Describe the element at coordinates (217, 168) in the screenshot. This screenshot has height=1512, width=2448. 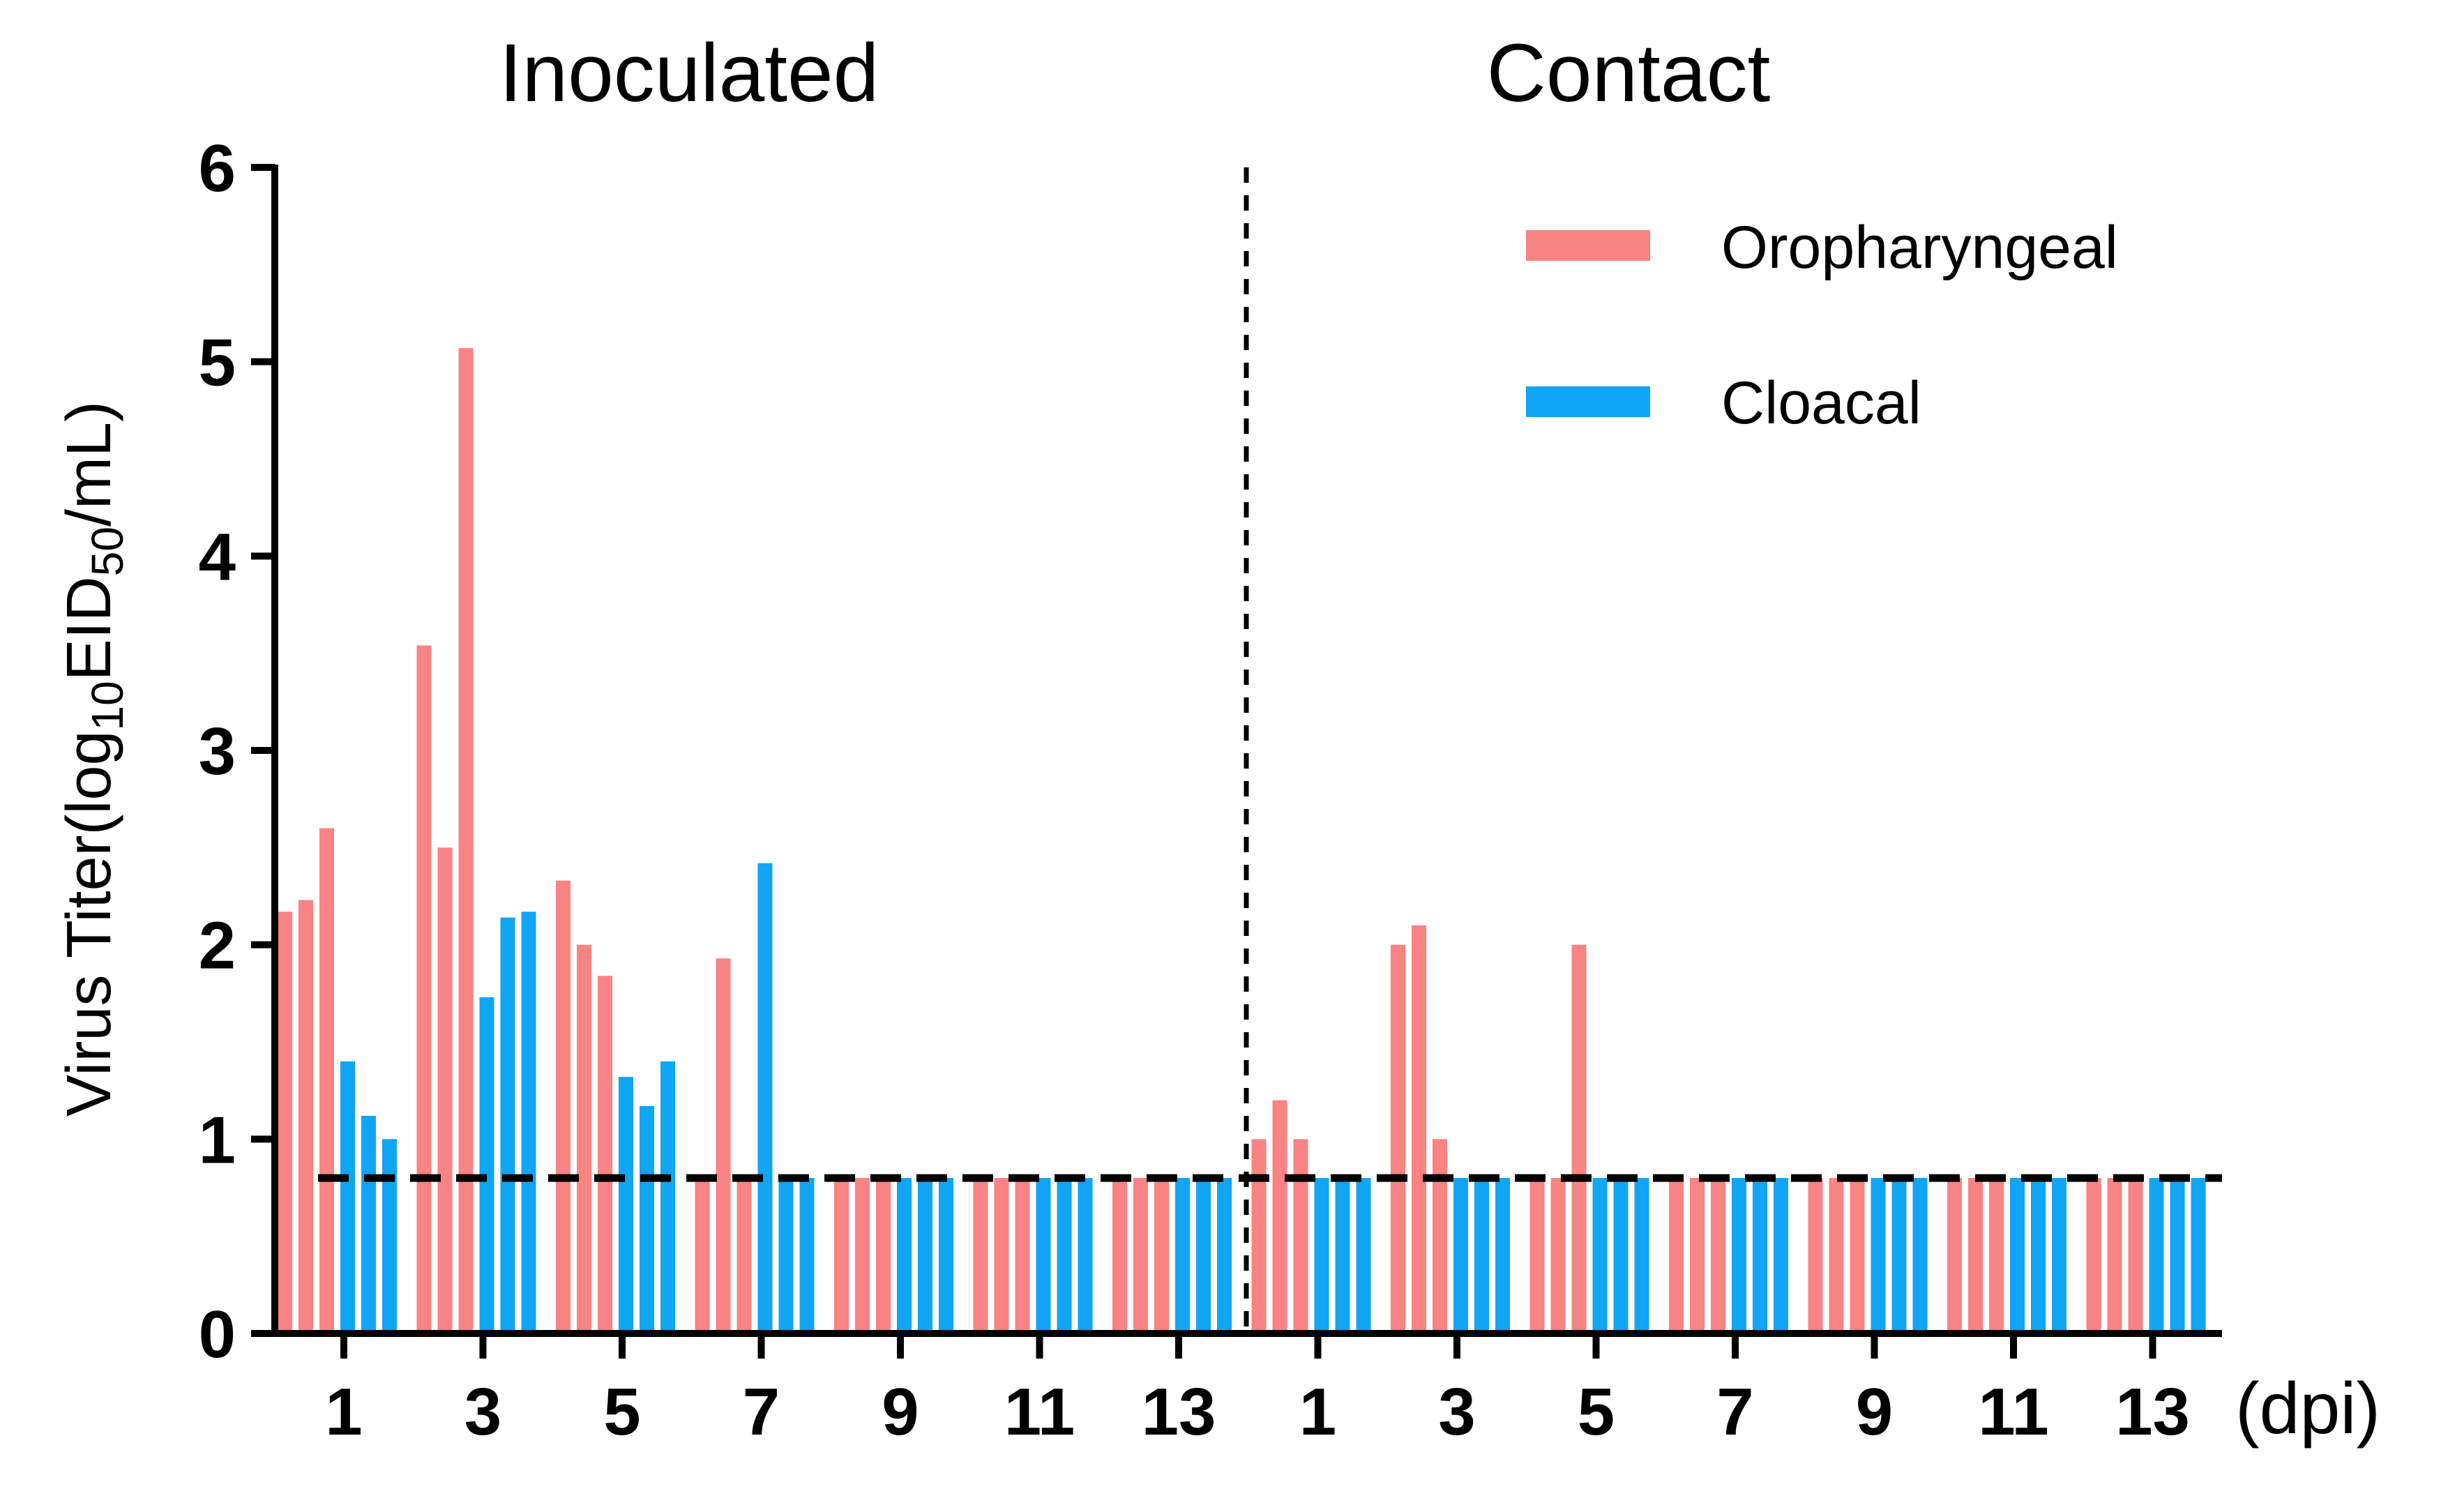
I see `y-tick-label-6: 6` at that location.